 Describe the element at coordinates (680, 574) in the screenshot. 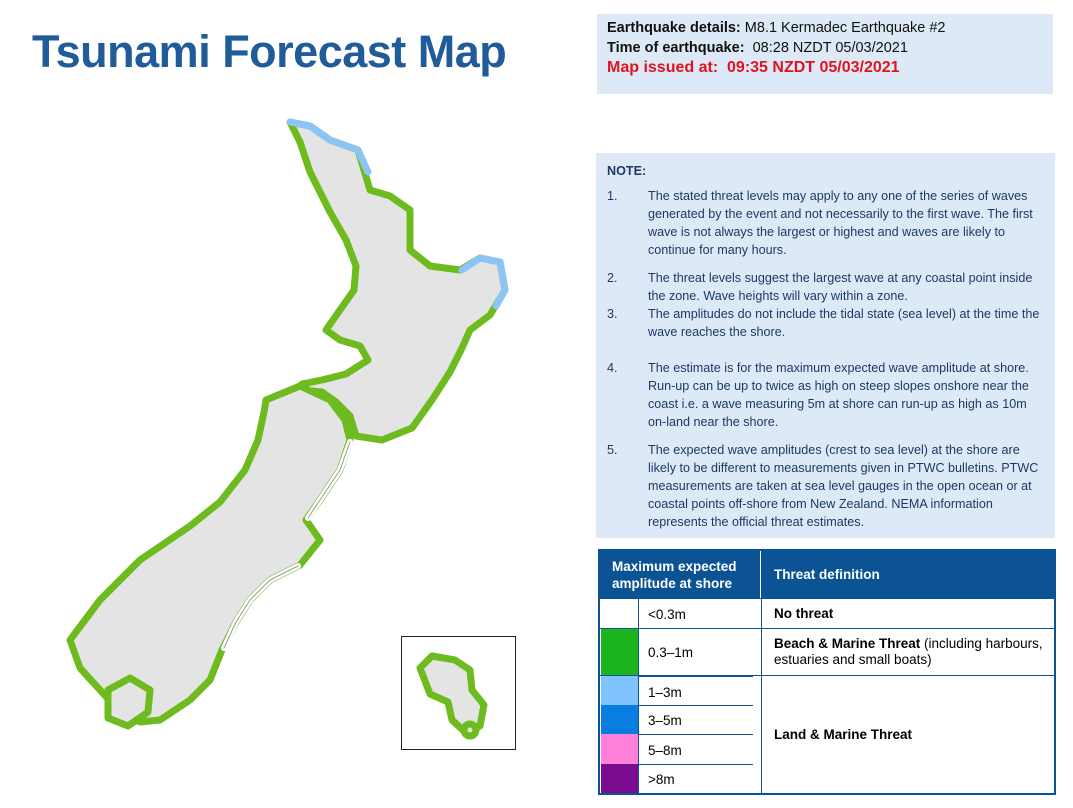

I see `legend-header: Maximum expected amplitude at shore` at that location.